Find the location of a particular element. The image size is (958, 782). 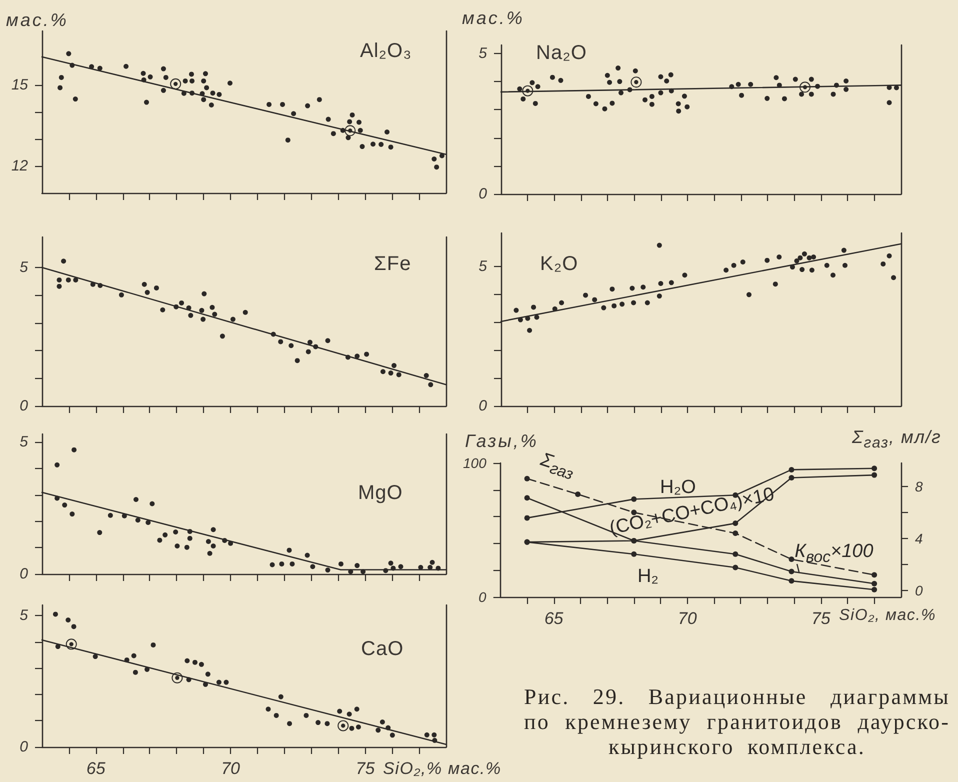

y-tick-label: 100 is located at coordinates (475, 463).